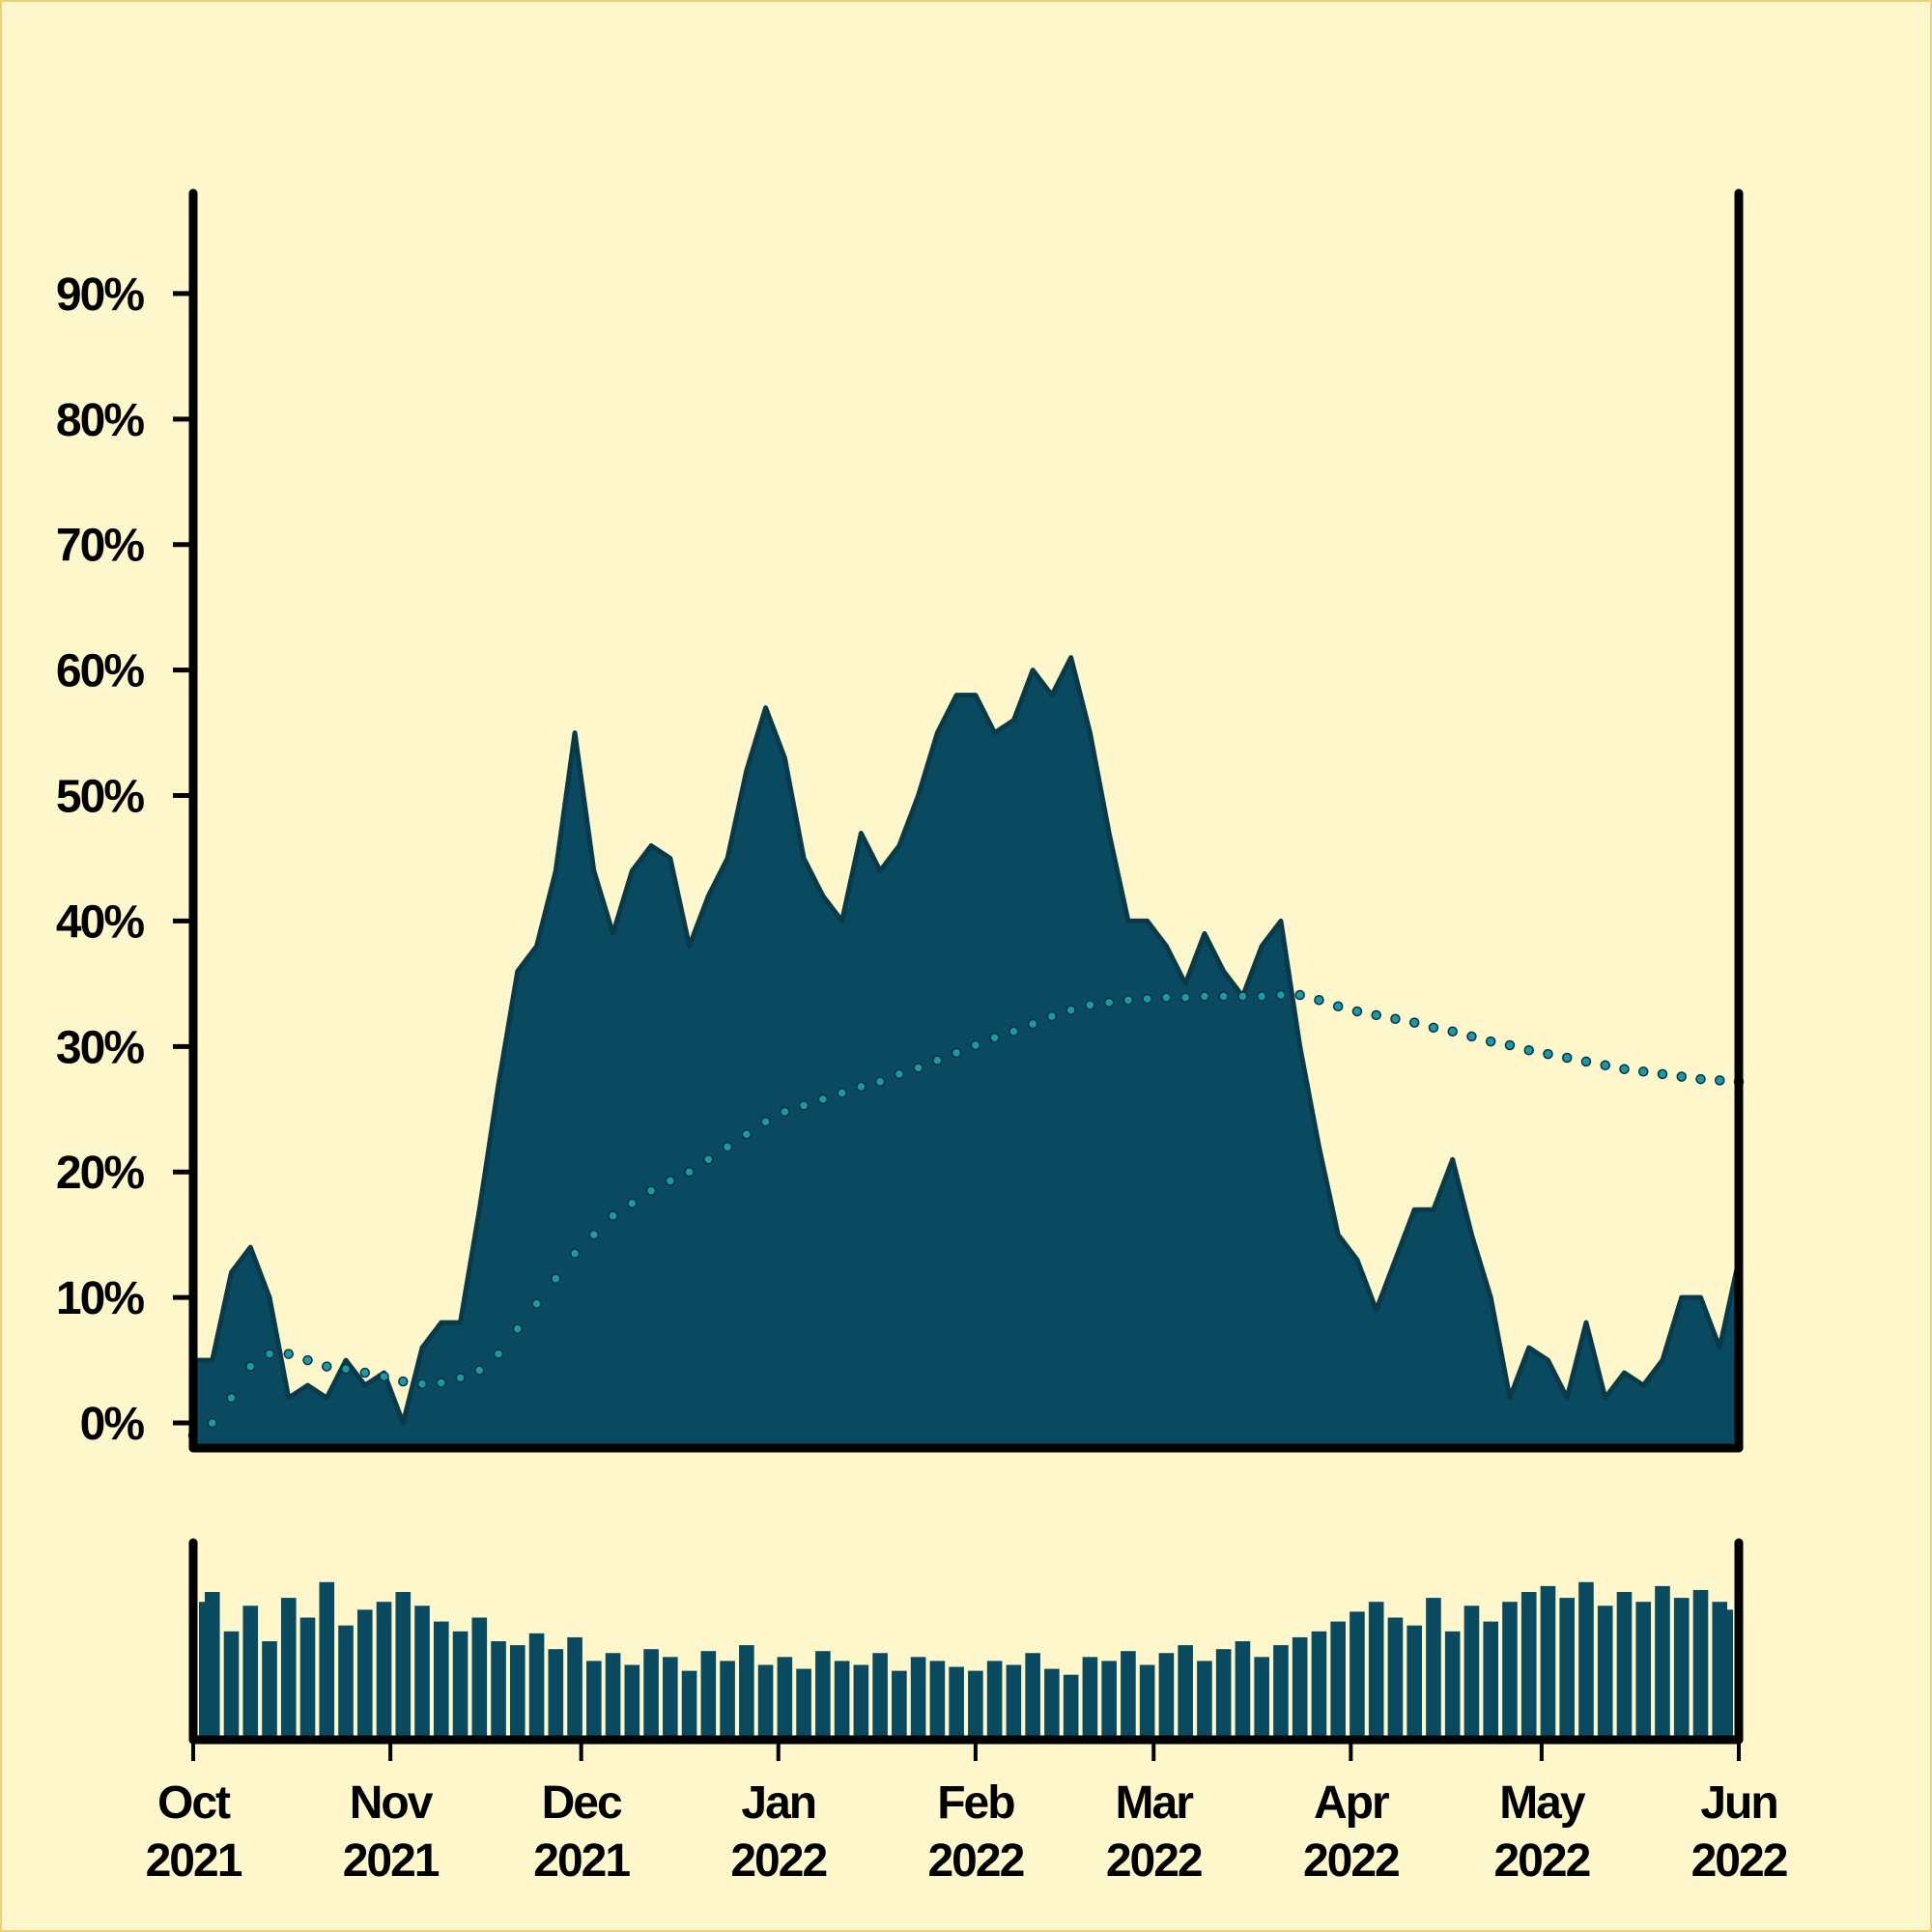 This screenshot has width=1932, height=1932. I want to click on x-tick-label: Jun 2022, so click(1739, 1832).